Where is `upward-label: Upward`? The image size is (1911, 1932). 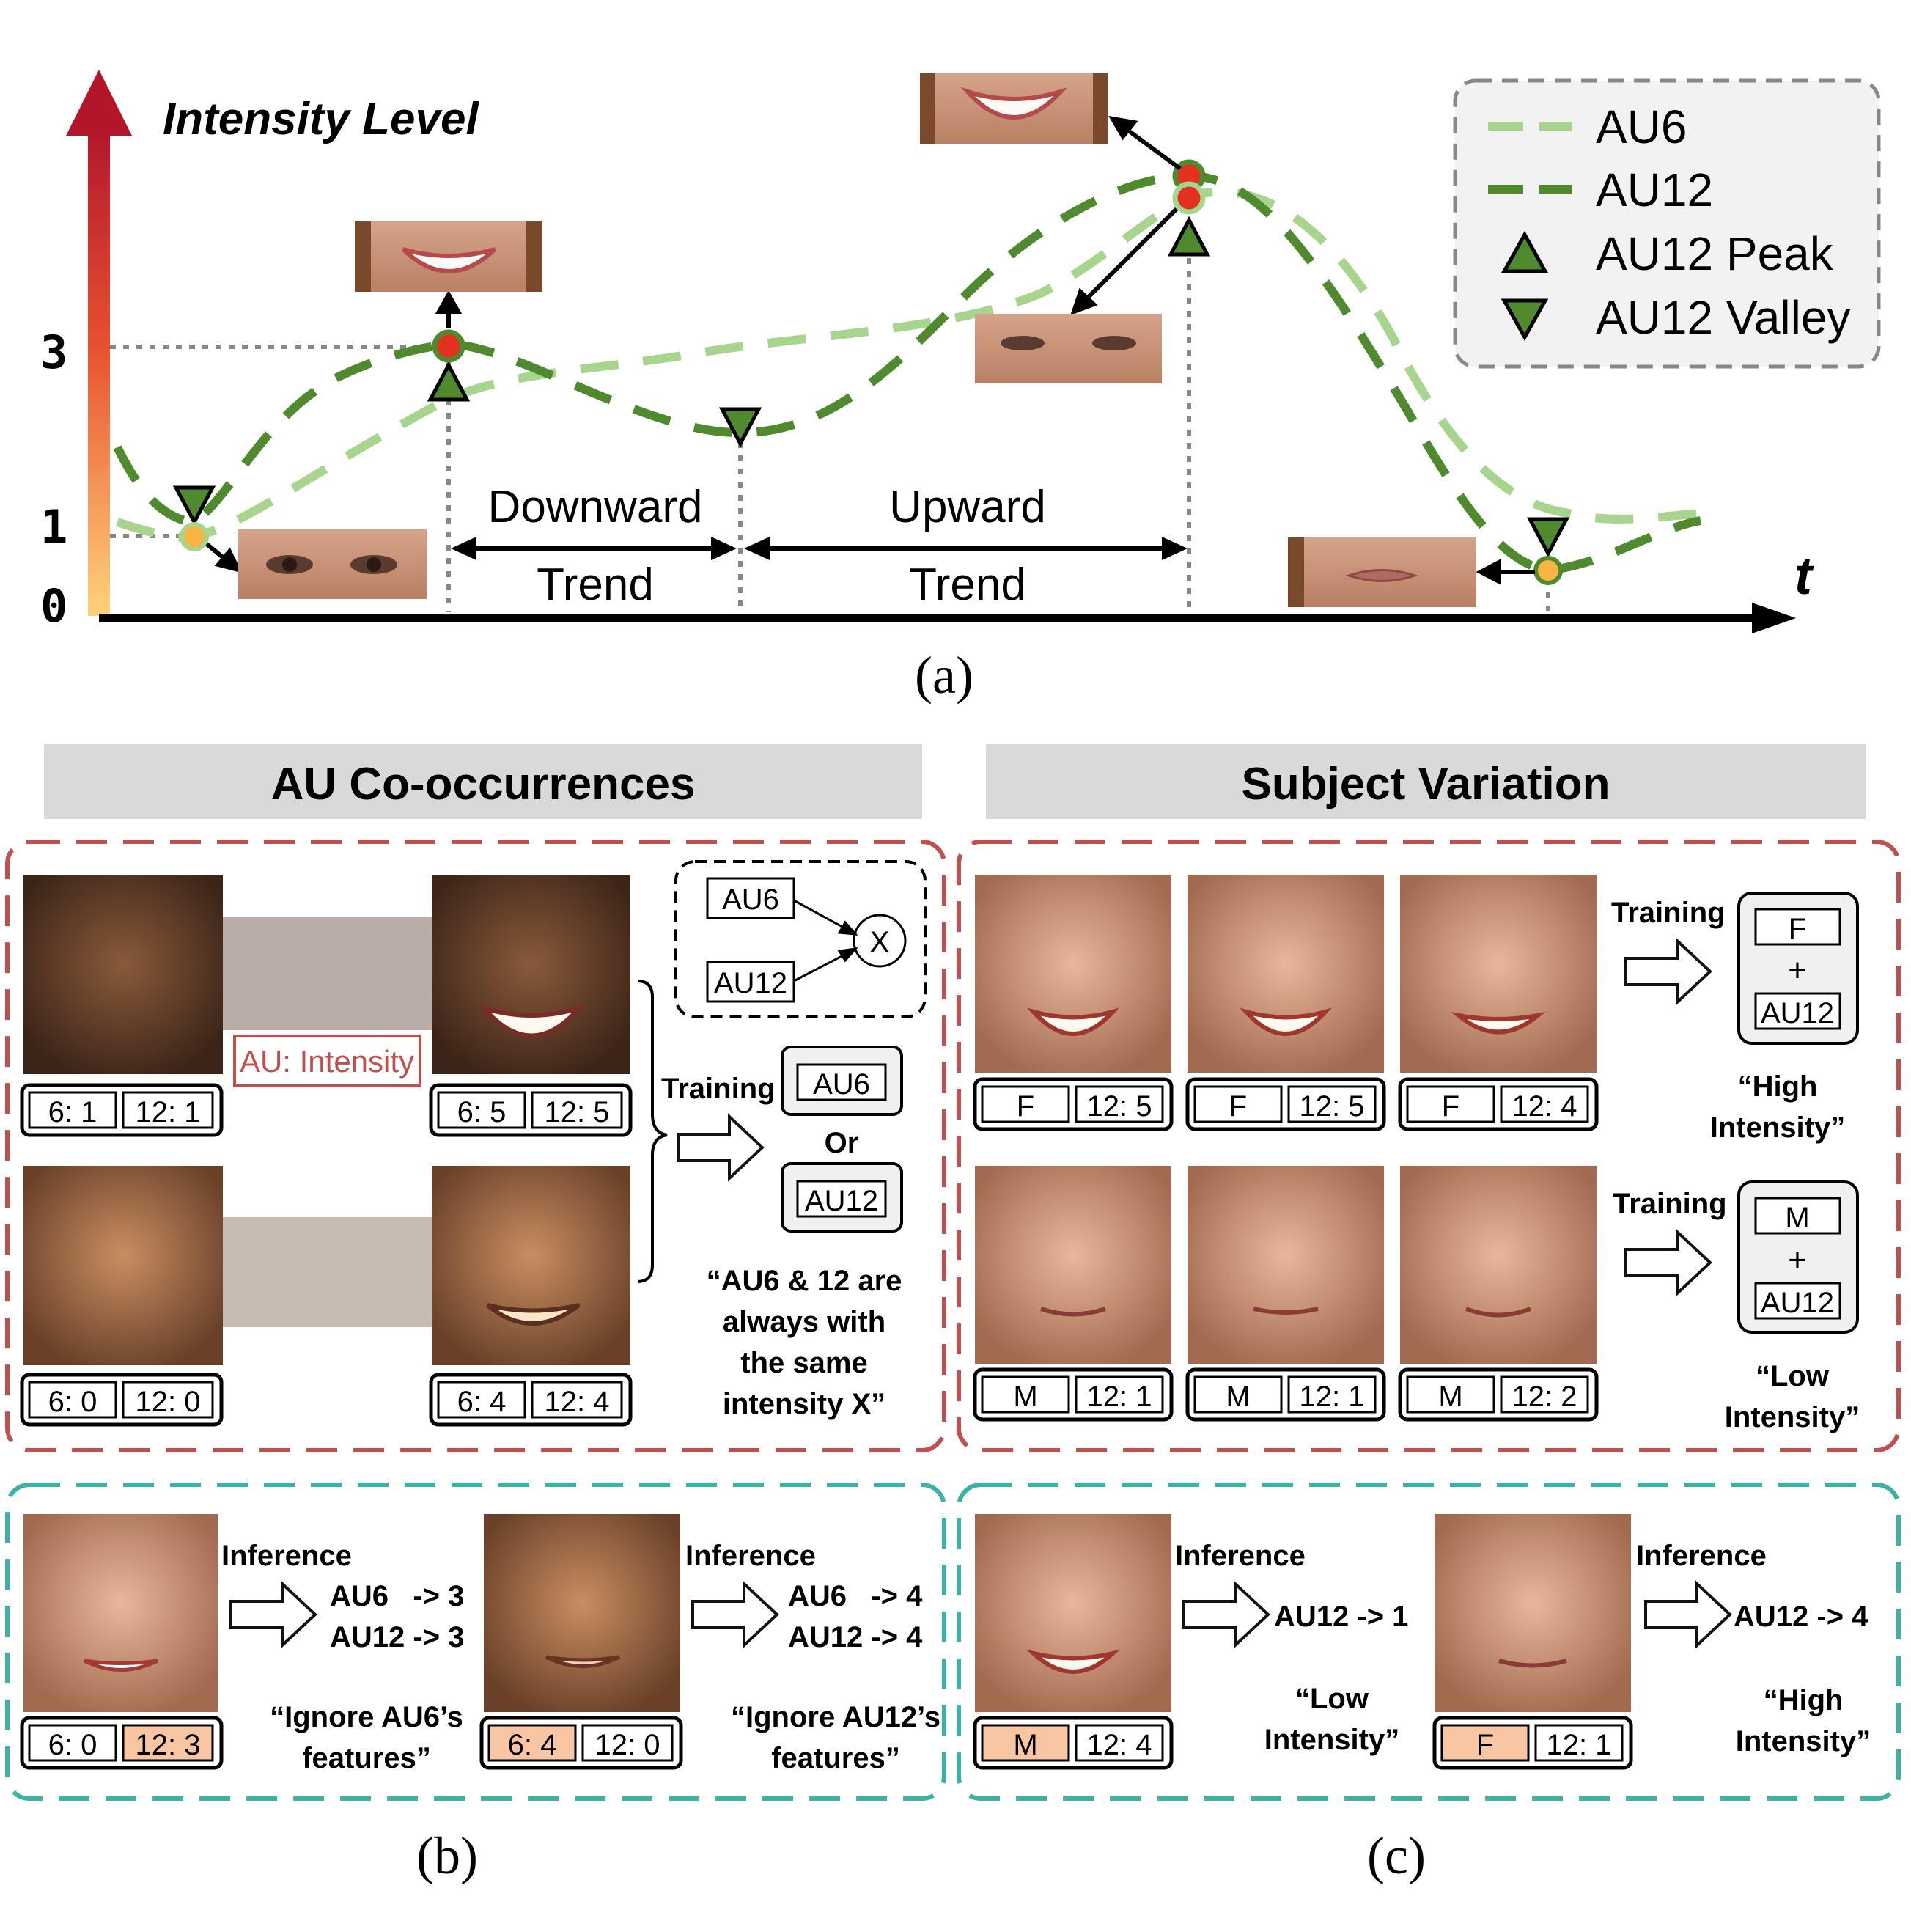
upward-label: Upward is located at coordinates (967, 507).